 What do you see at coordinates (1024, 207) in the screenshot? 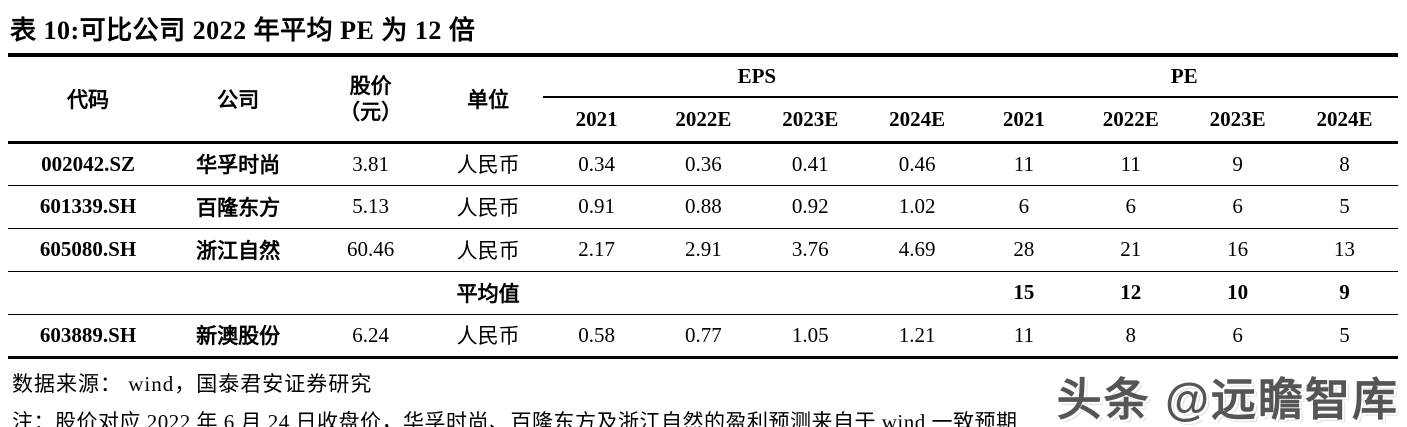
I see `cell-pe-2021: 6` at bounding box center [1024, 207].